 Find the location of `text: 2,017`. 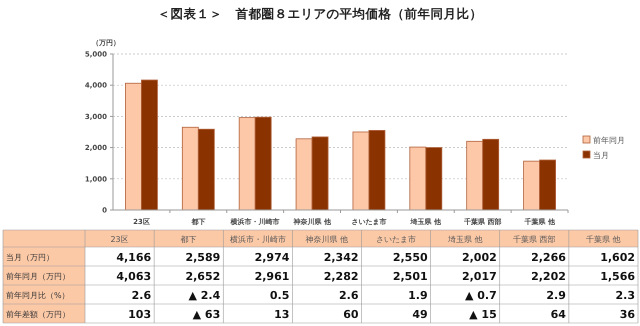

text: 2,017 is located at coordinates (479, 276).